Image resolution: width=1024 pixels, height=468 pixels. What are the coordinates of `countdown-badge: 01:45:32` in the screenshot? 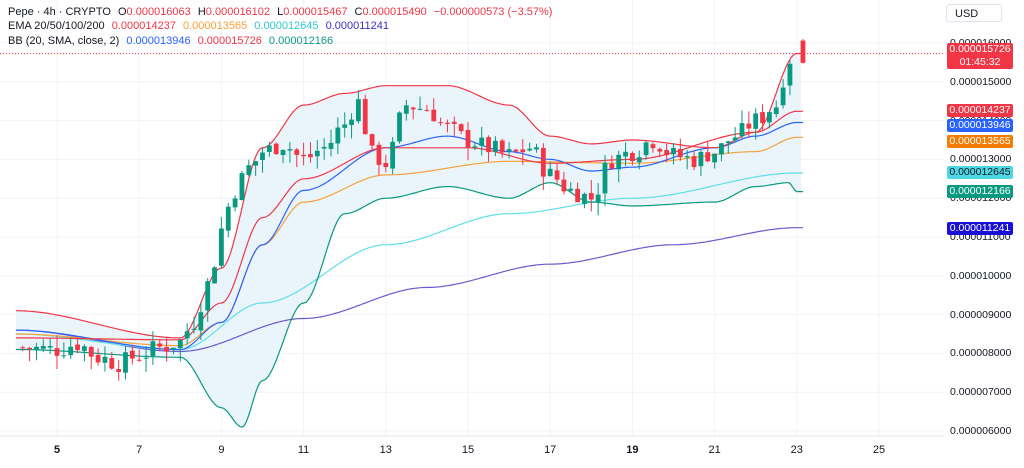 It's located at (980, 62).